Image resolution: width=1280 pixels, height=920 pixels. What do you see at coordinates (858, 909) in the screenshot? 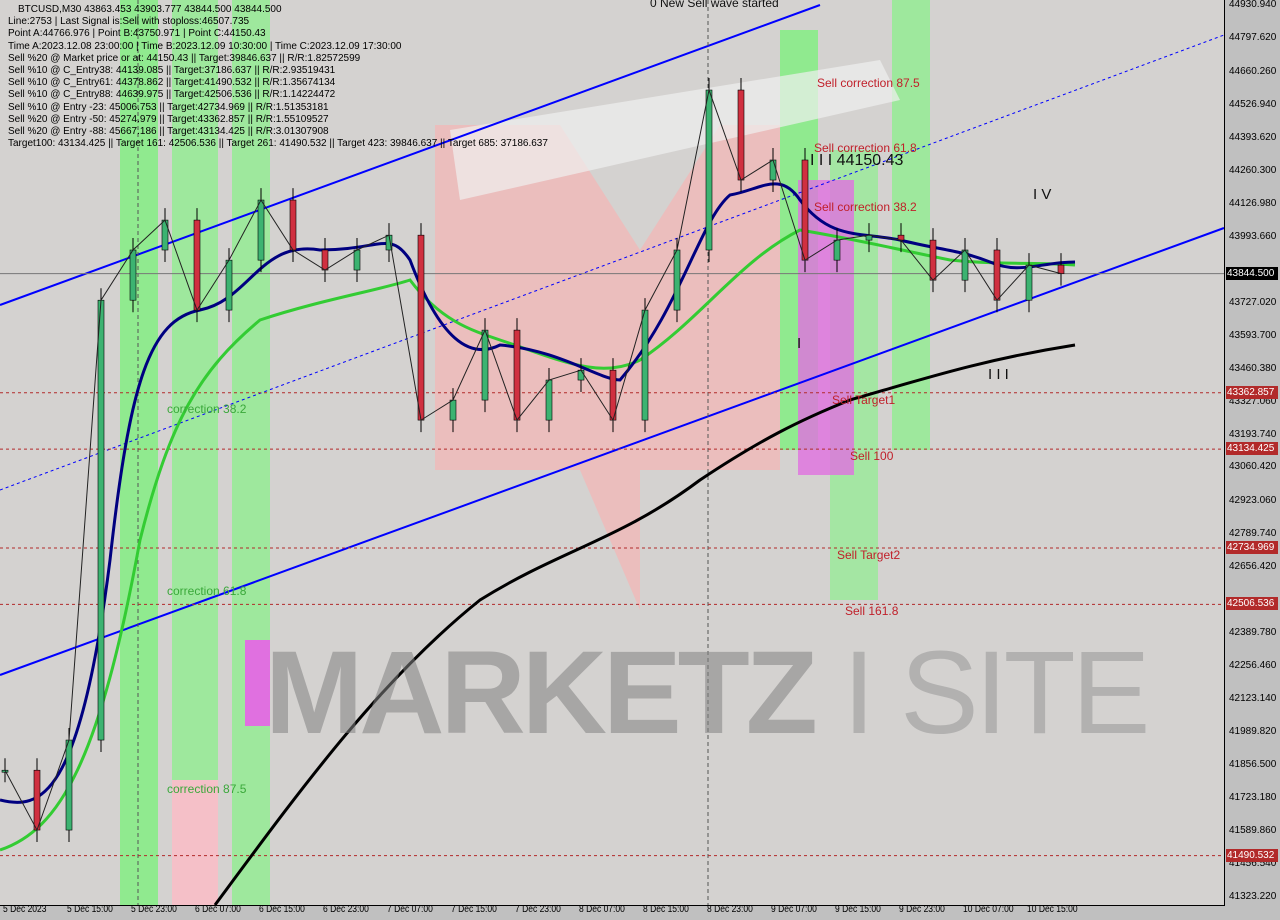
I see `x-tick-label: 9 Dec 15:00` at bounding box center [858, 909].